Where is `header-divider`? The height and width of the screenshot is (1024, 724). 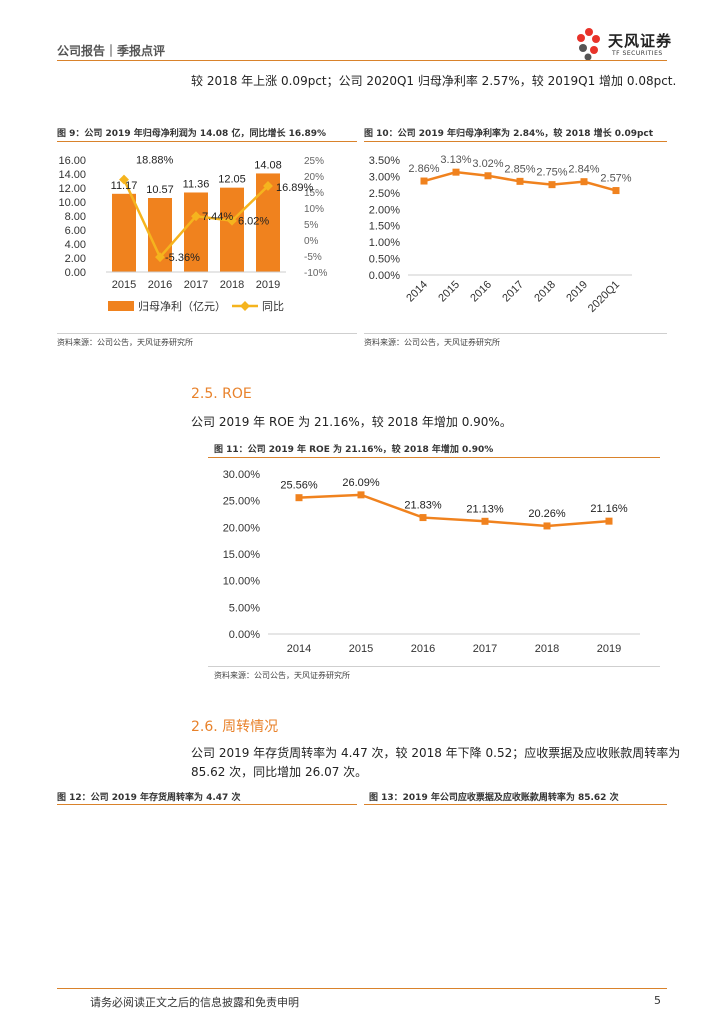 header-divider is located at coordinates (362, 60).